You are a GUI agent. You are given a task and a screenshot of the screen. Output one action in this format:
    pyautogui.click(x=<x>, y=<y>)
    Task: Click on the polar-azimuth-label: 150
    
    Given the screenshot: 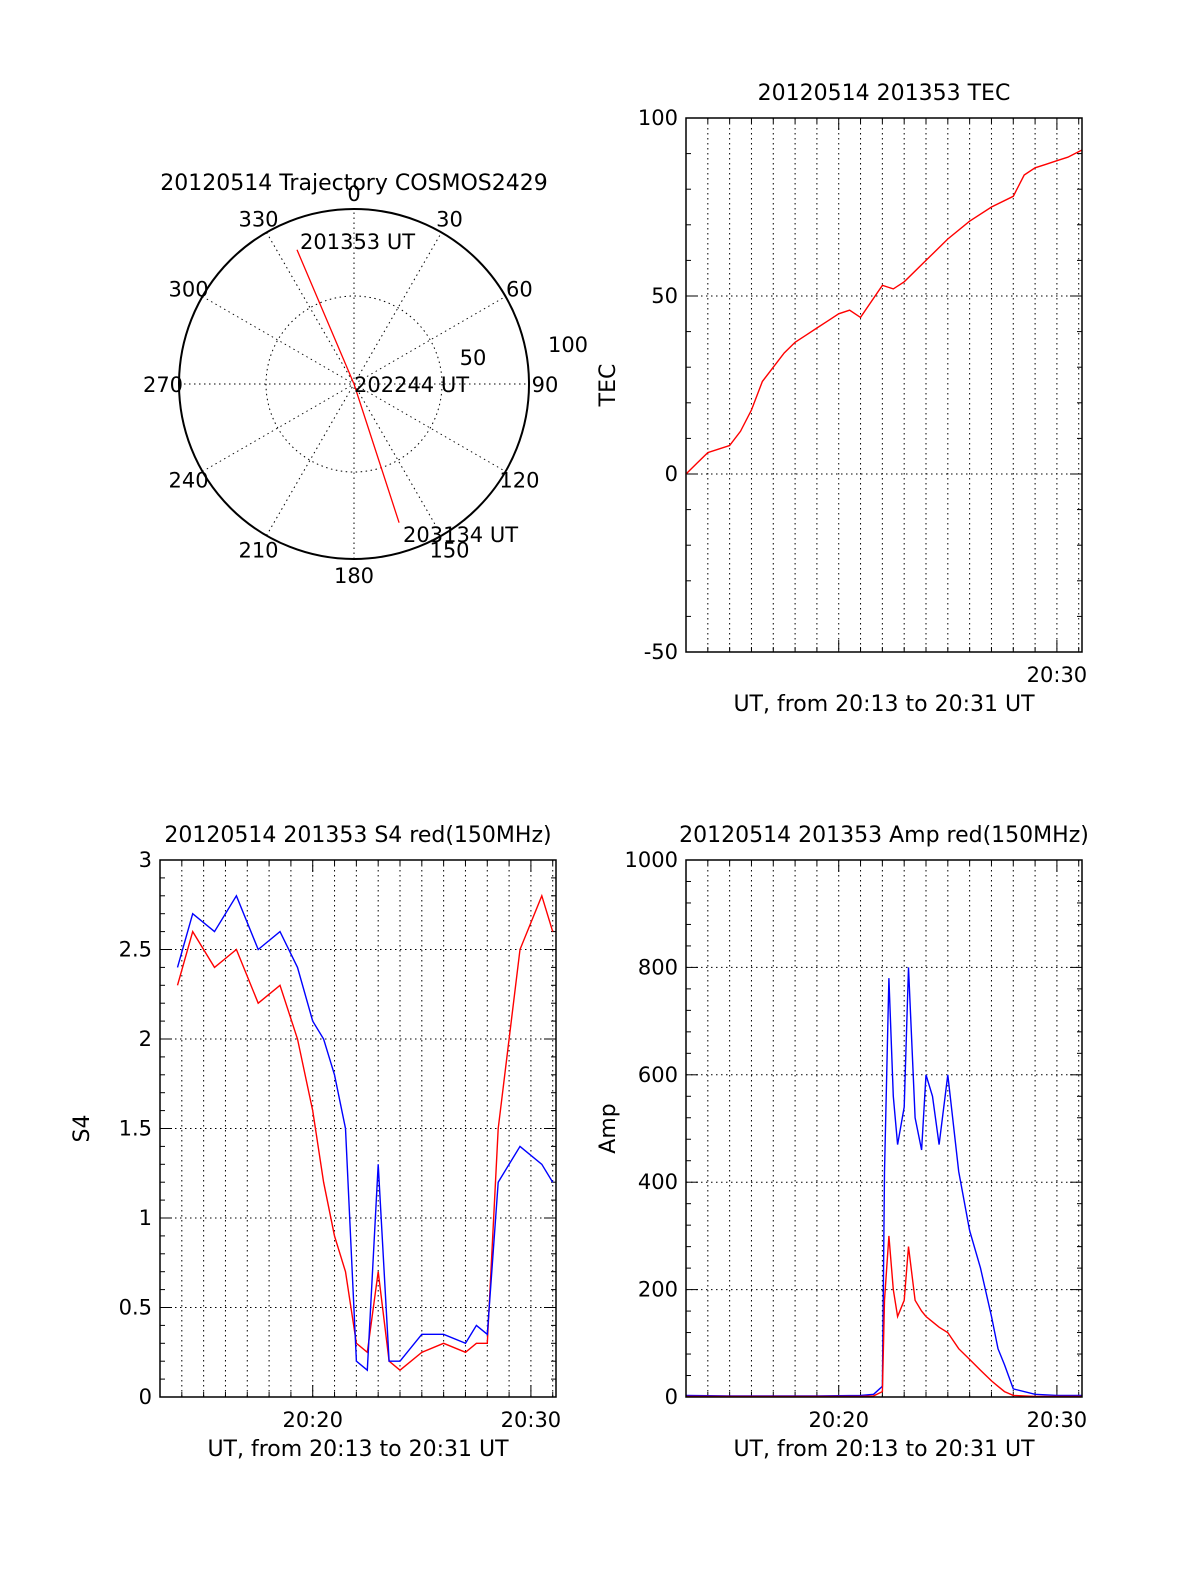 What is the action you would take?
    pyautogui.click(x=449, y=550)
    